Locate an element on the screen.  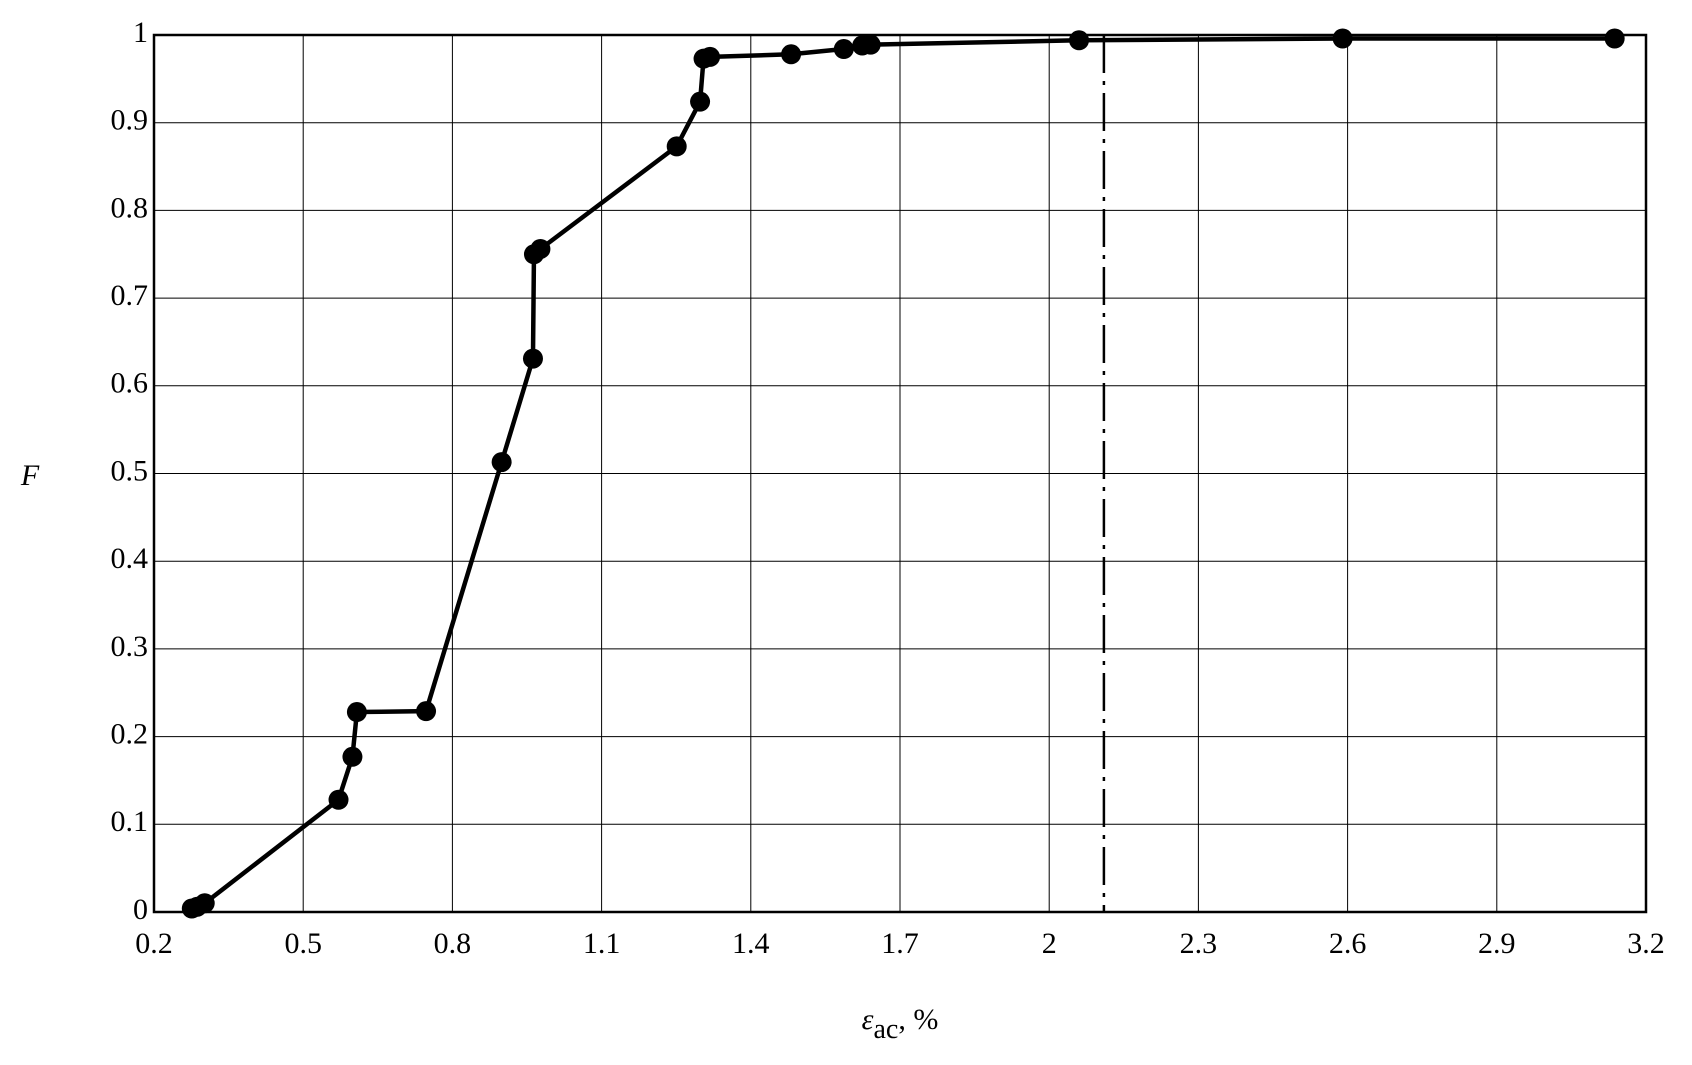
x-tick-label: 0.2 is located at coordinates (154, 943).